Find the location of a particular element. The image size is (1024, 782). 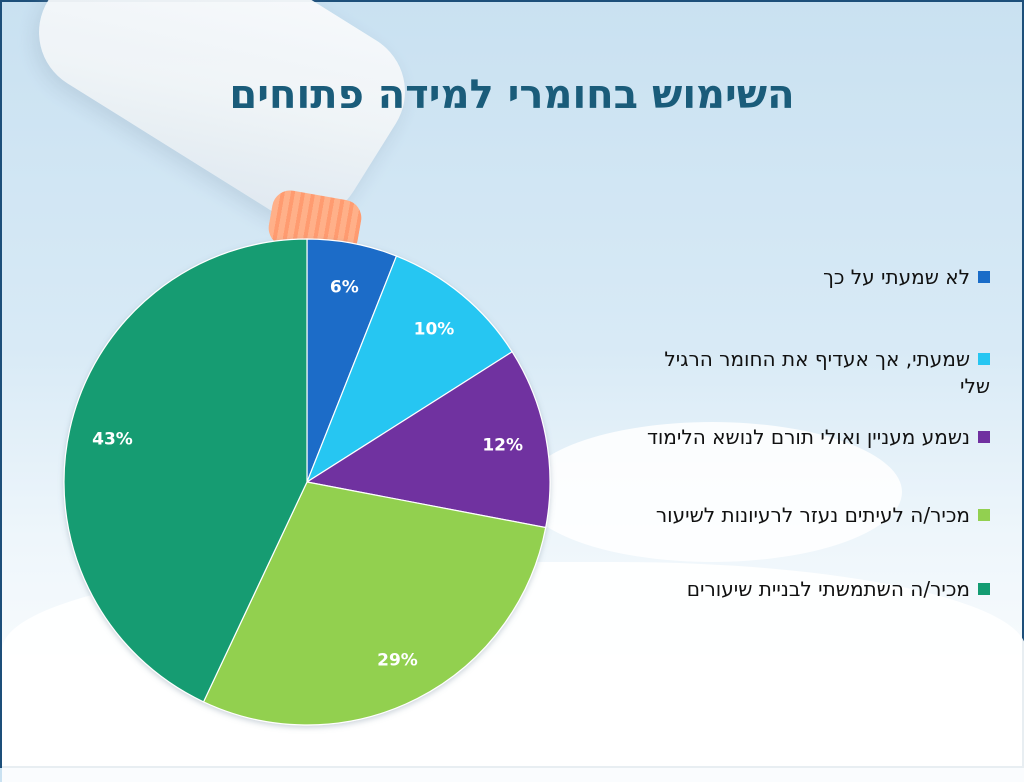

legend-item-3: נשמע מעניין ואולי תורם לנושא הלימוד is located at coordinates (812, 437).